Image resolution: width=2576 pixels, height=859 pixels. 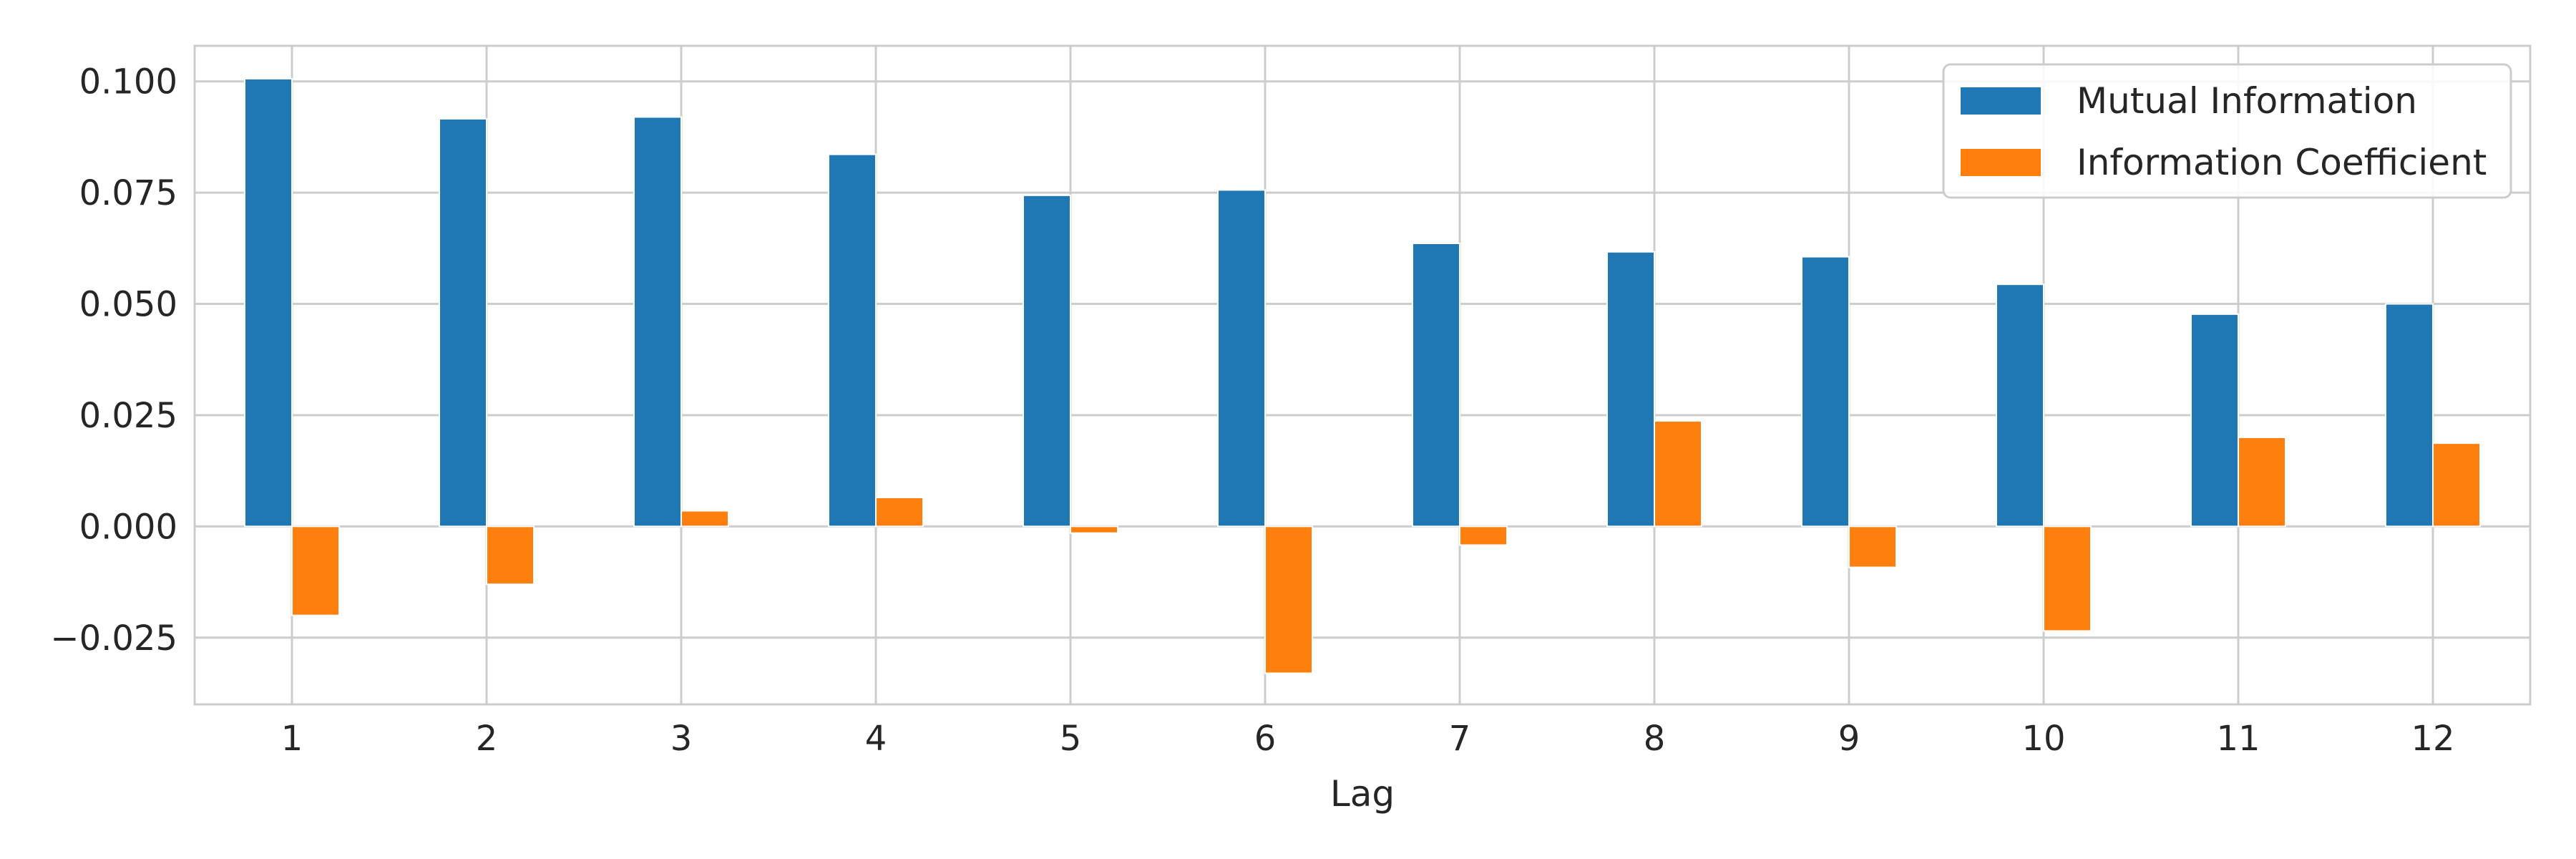 What do you see at coordinates (2001, 162) in the screenshot?
I see `legend-swatch-information-coefficient` at bounding box center [2001, 162].